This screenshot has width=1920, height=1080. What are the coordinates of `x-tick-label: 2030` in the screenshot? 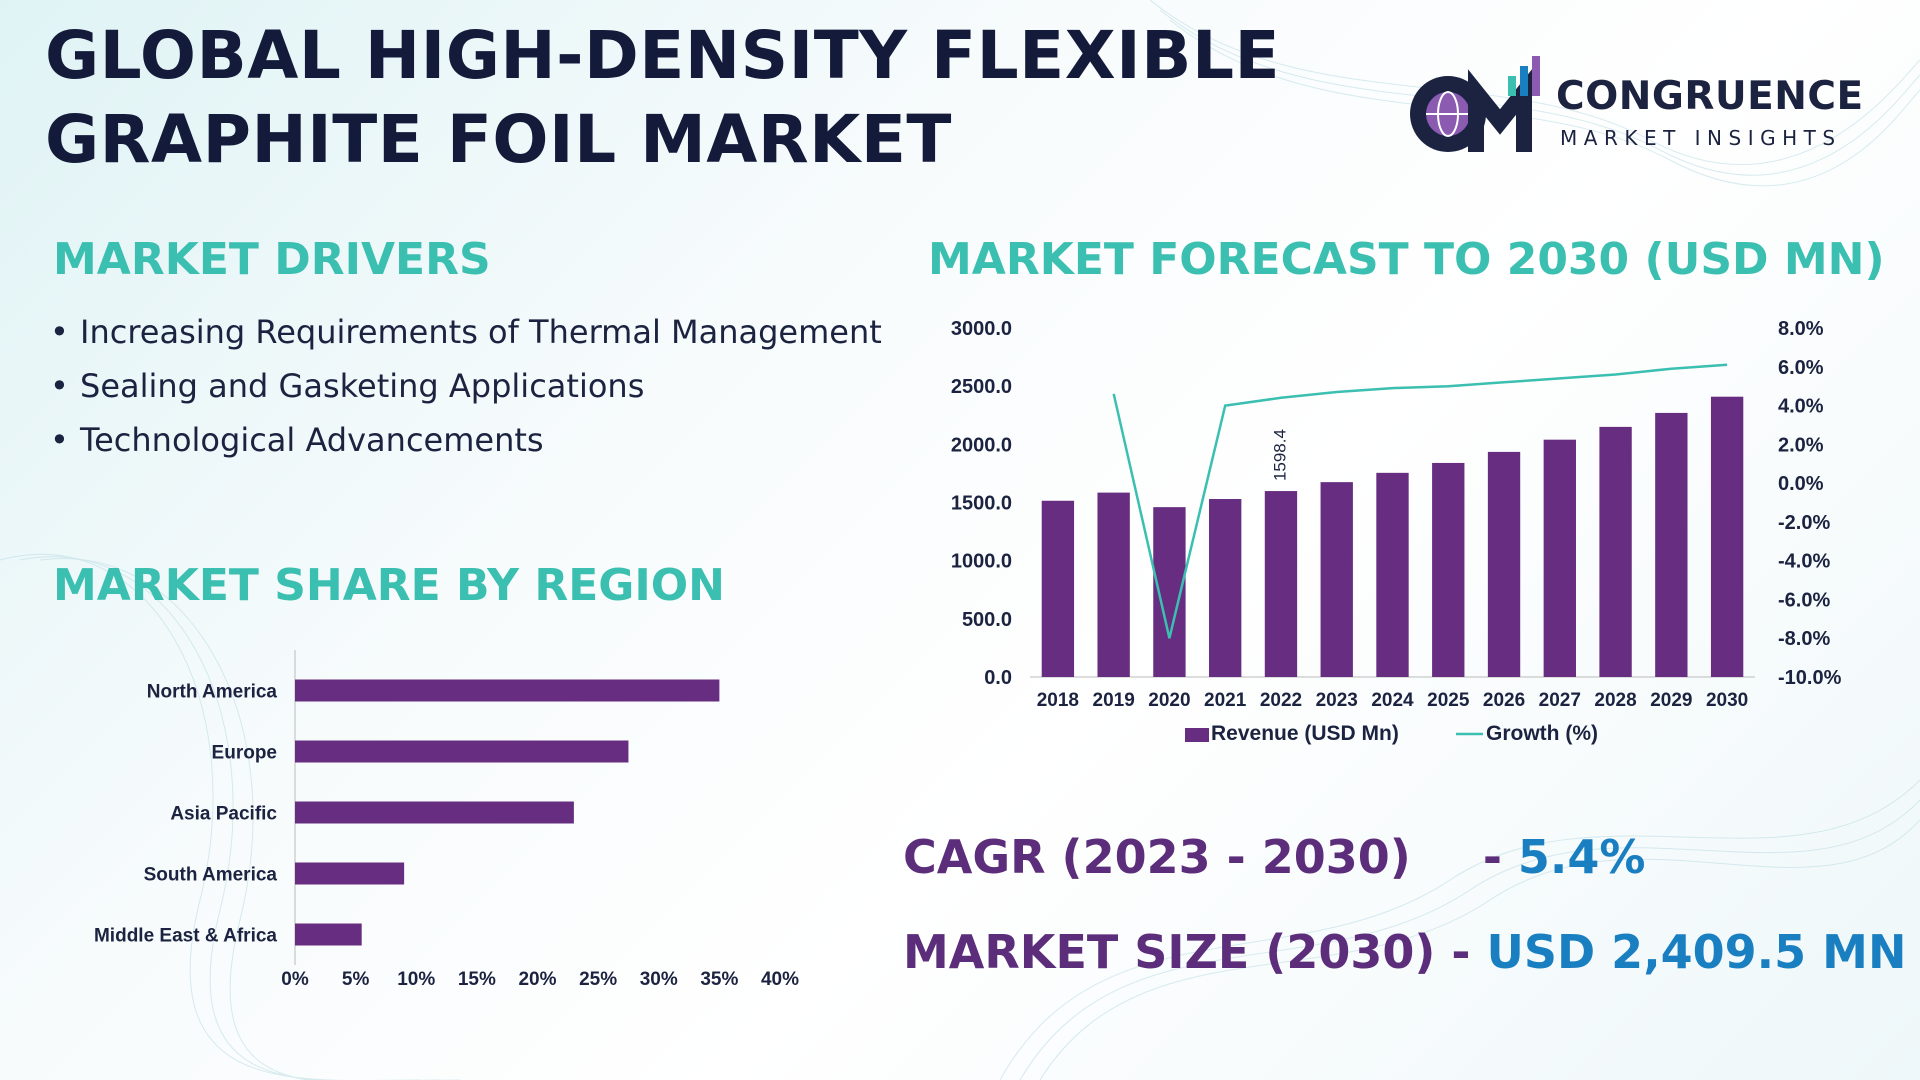 It's located at (1727, 700).